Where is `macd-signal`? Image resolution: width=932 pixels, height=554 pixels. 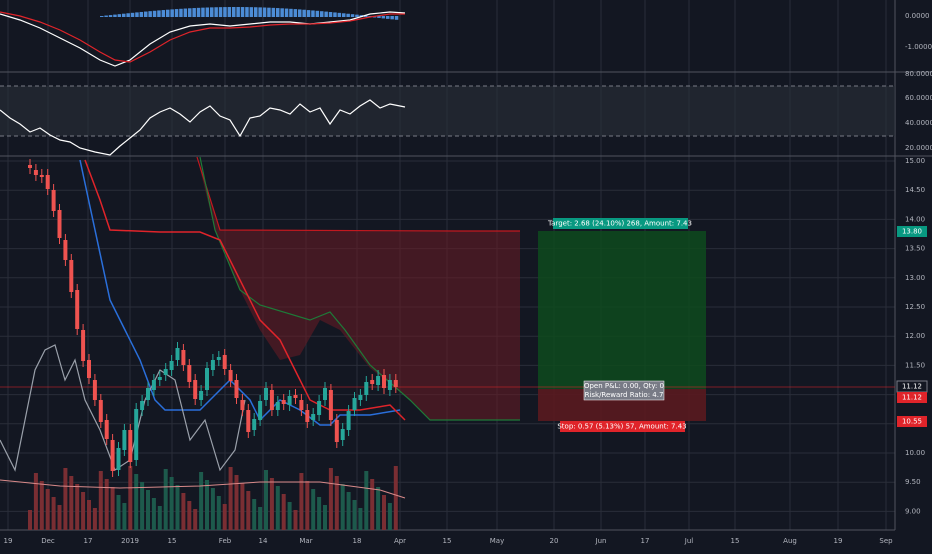 macd-signal is located at coordinates (202, 37).